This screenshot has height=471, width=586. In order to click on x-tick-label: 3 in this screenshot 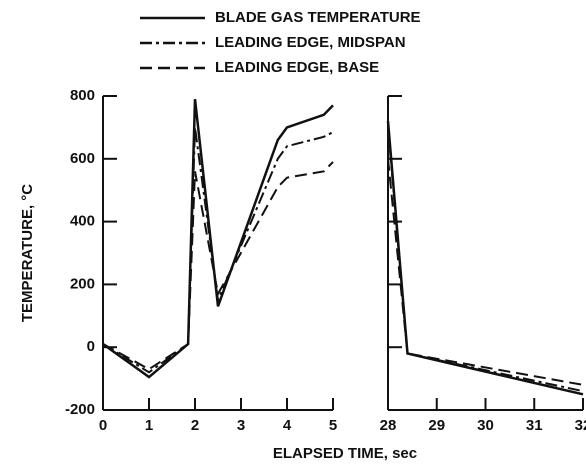, I will do `click(241, 425)`.